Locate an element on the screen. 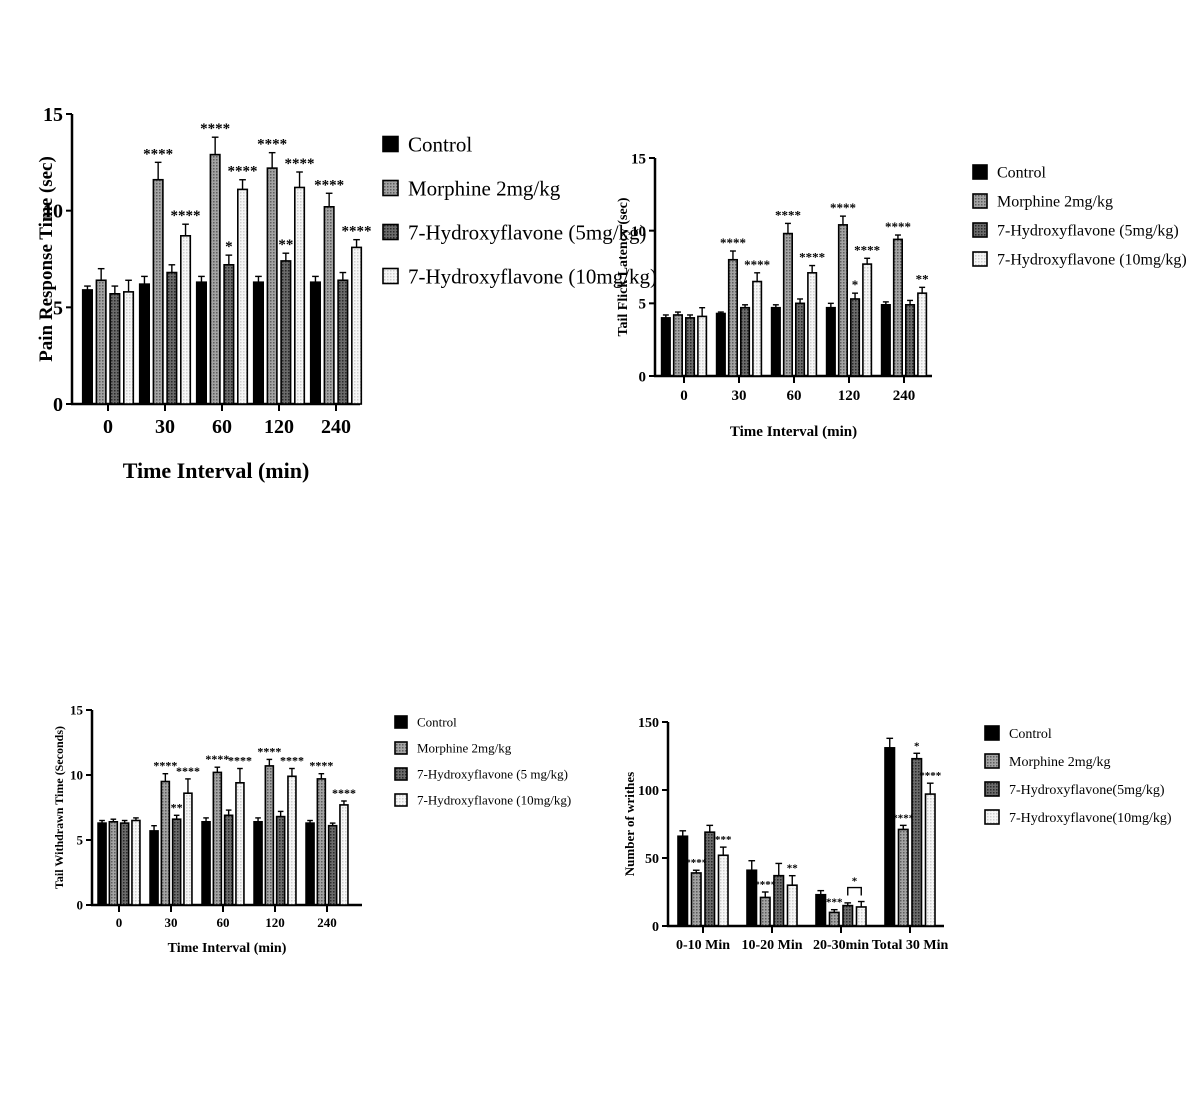  x-tick-label: 0-10 Min is located at coordinates (703, 945).